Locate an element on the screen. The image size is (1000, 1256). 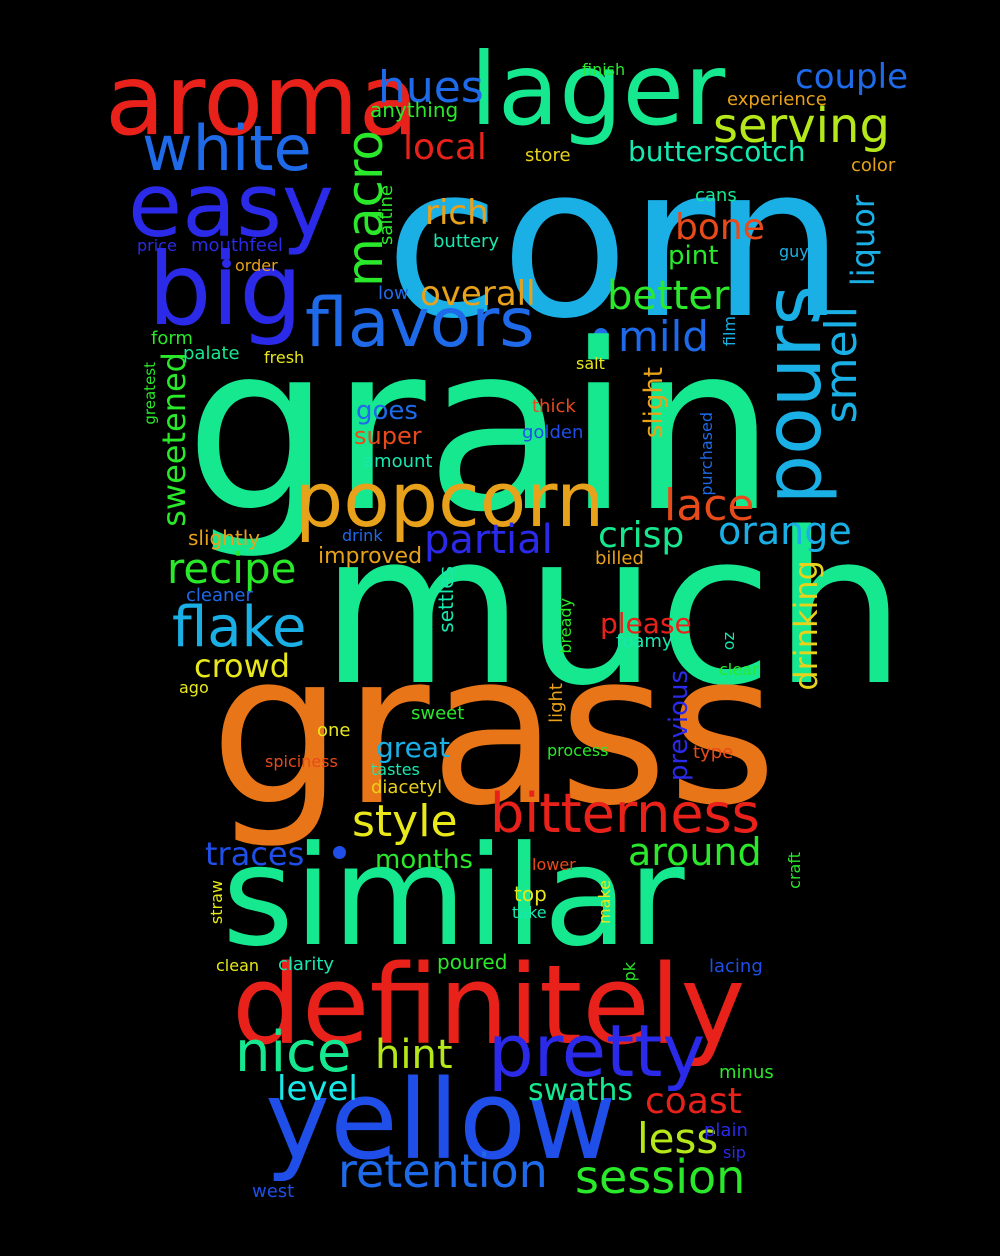
word-straw: straw is located at coordinates (216, 902).